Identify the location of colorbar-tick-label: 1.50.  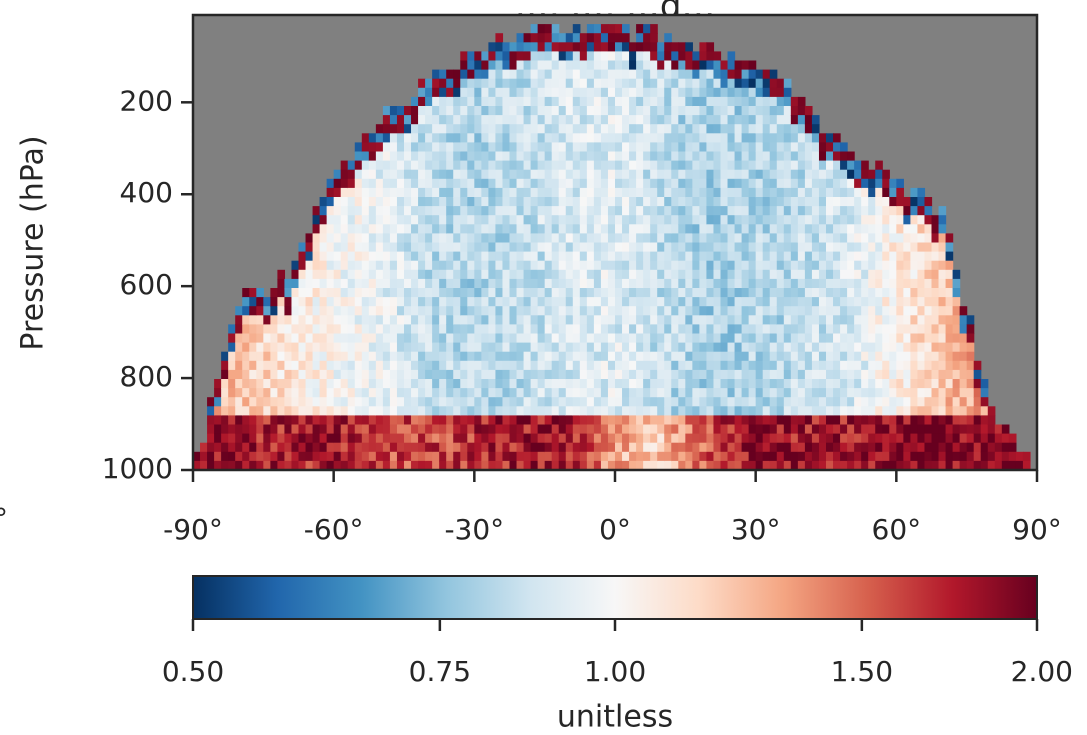
(862, 671).